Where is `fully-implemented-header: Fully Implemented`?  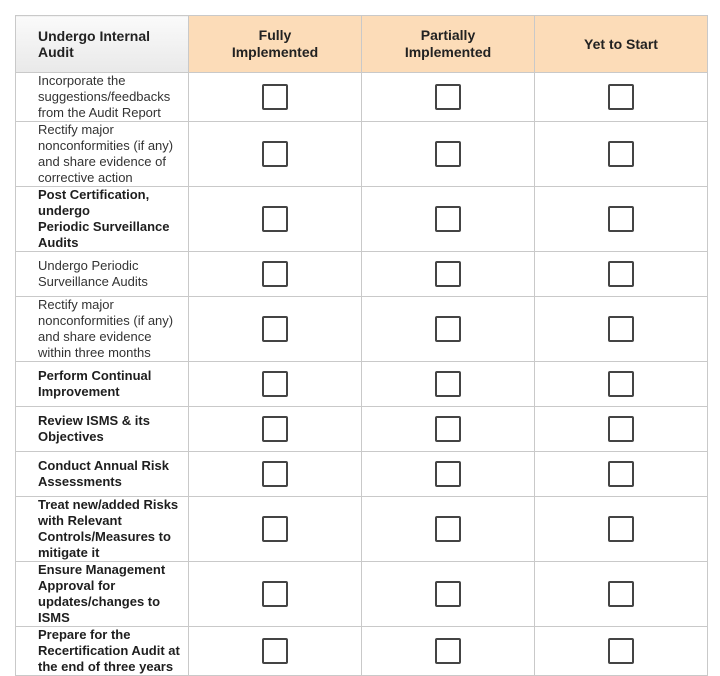
fully-implemented-header: Fully Implemented is located at coordinates (275, 44).